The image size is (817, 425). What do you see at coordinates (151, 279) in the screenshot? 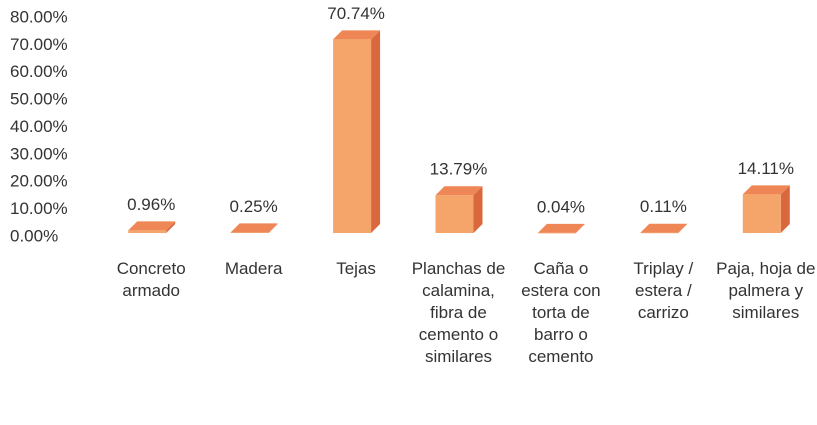
I see `x-tick-label: Concreto armado` at bounding box center [151, 279].